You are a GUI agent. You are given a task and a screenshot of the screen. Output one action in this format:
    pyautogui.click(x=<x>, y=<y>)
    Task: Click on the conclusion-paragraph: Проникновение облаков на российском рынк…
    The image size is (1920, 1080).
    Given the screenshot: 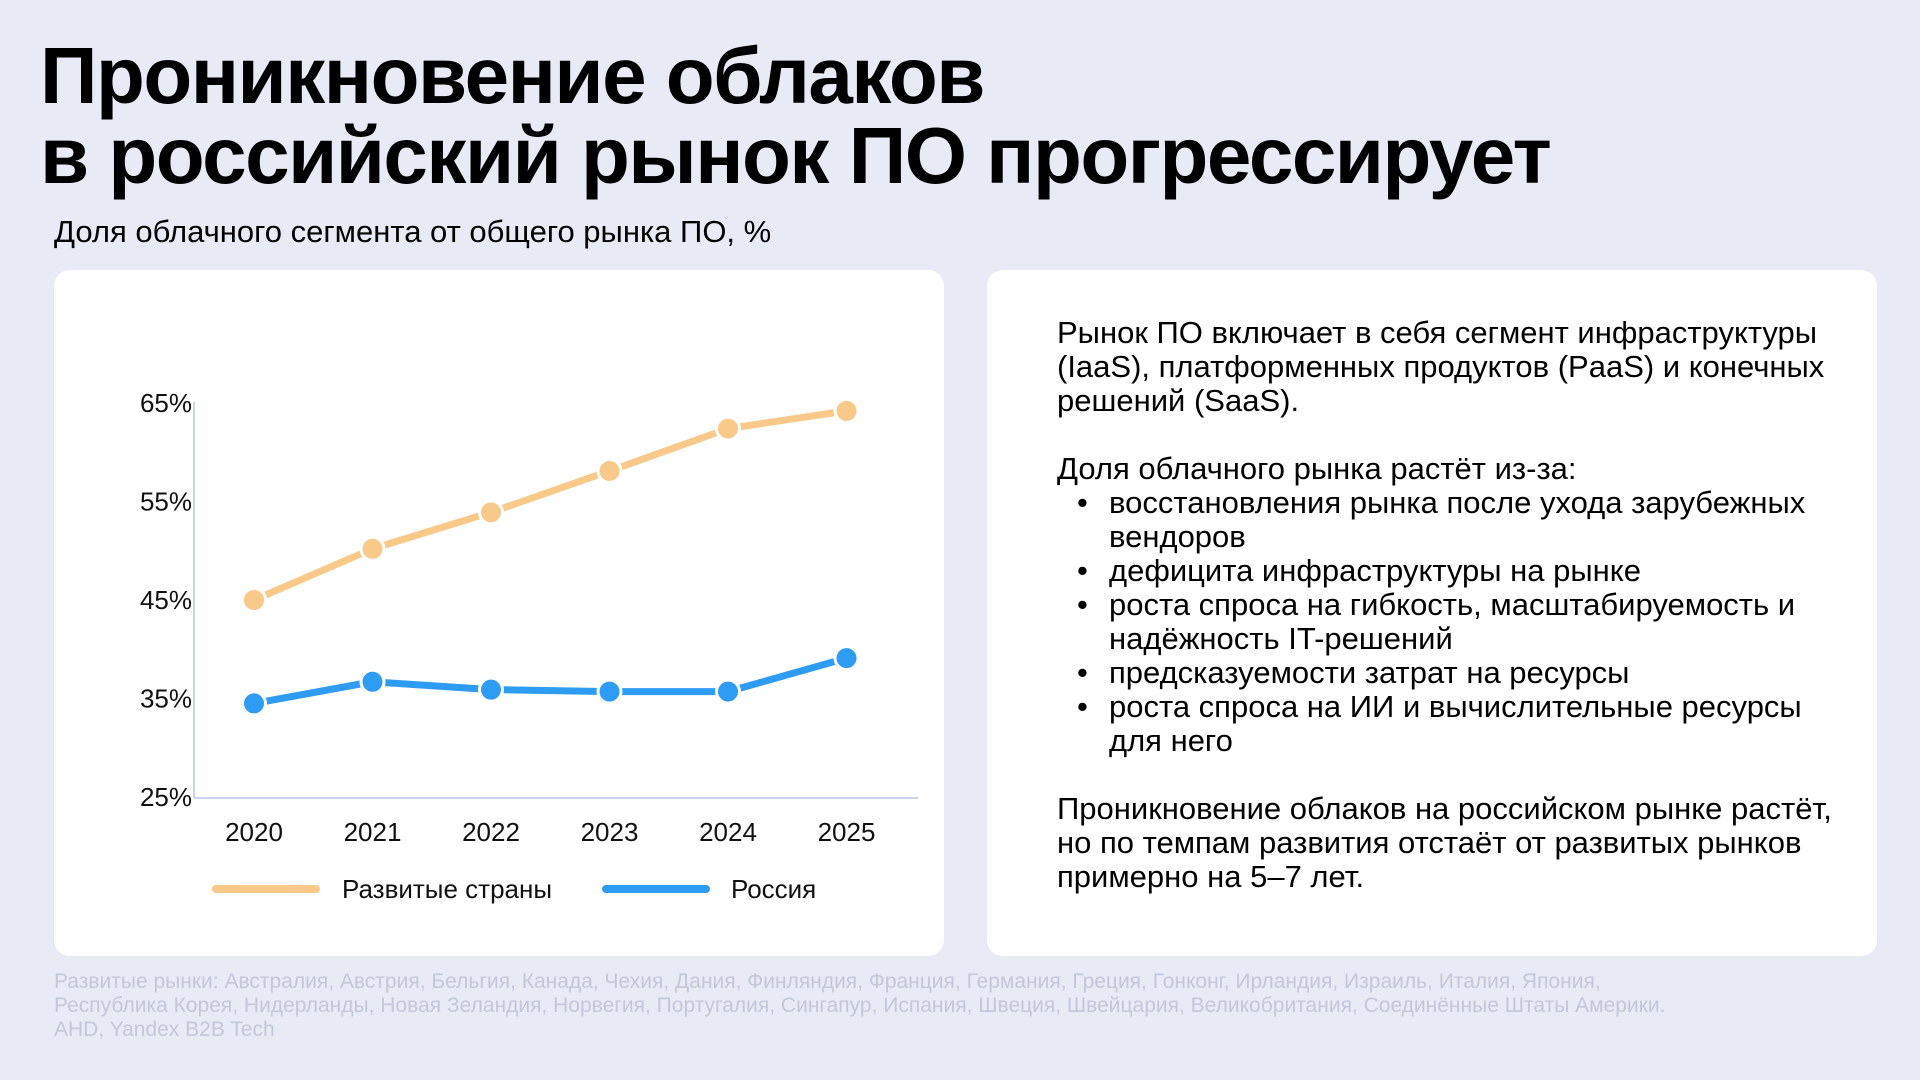 What is the action you would take?
    pyautogui.click(x=1444, y=842)
    